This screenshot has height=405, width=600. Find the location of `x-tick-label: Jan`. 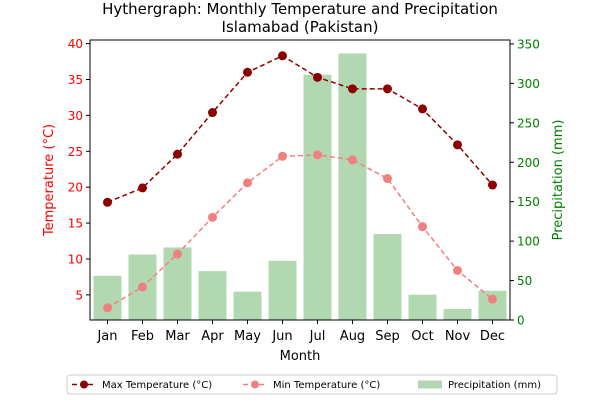

x-tick-label: Jan is located at coordinates (106, 336).